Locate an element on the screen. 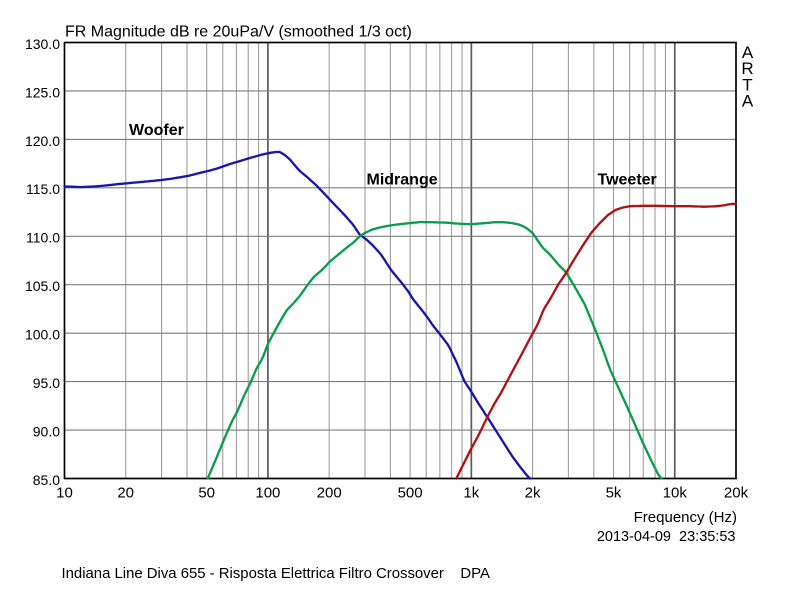 The height and width of the screenshot is (597, 786). svg-text: T is located at coordinates (747, 84).